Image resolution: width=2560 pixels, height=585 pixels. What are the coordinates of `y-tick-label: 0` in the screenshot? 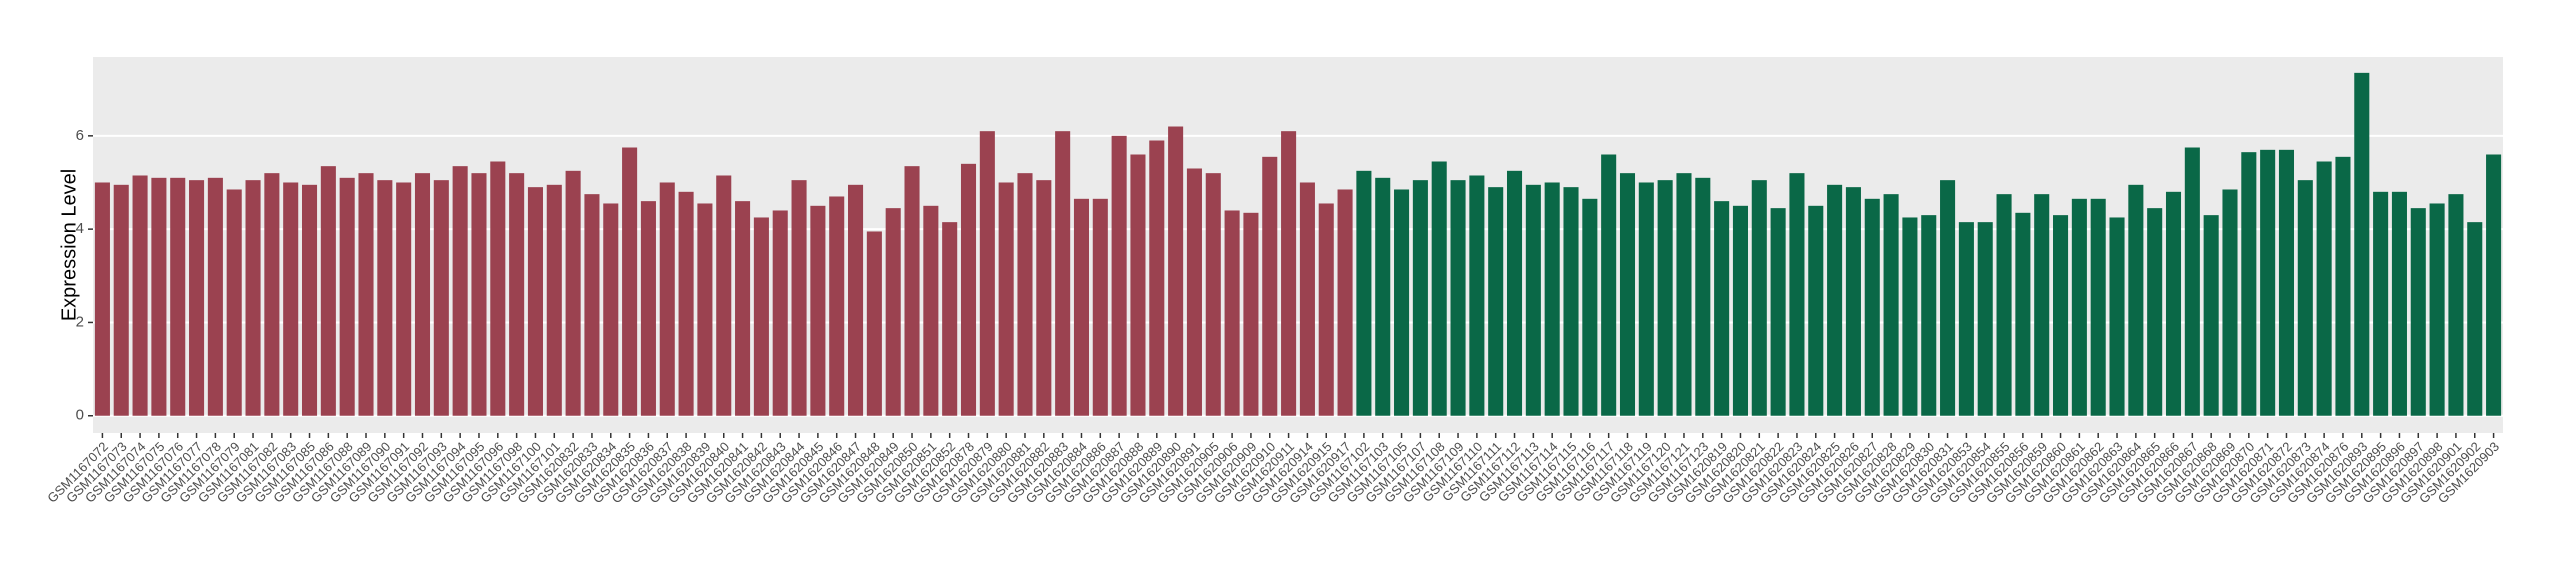 It's located at (80, 415).